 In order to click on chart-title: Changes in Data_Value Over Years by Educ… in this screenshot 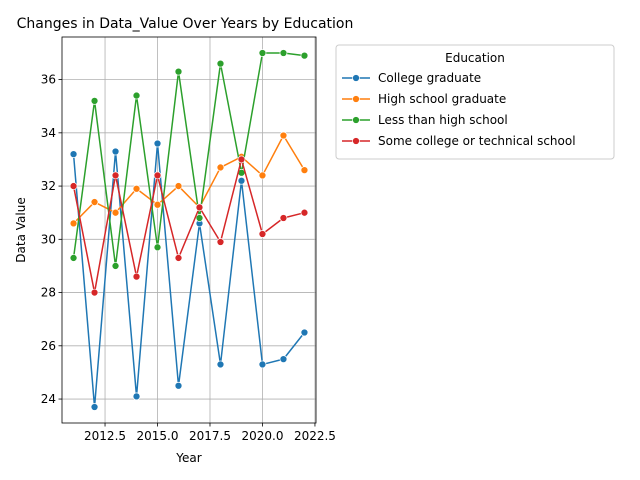, I will do `click(185, 24)`.